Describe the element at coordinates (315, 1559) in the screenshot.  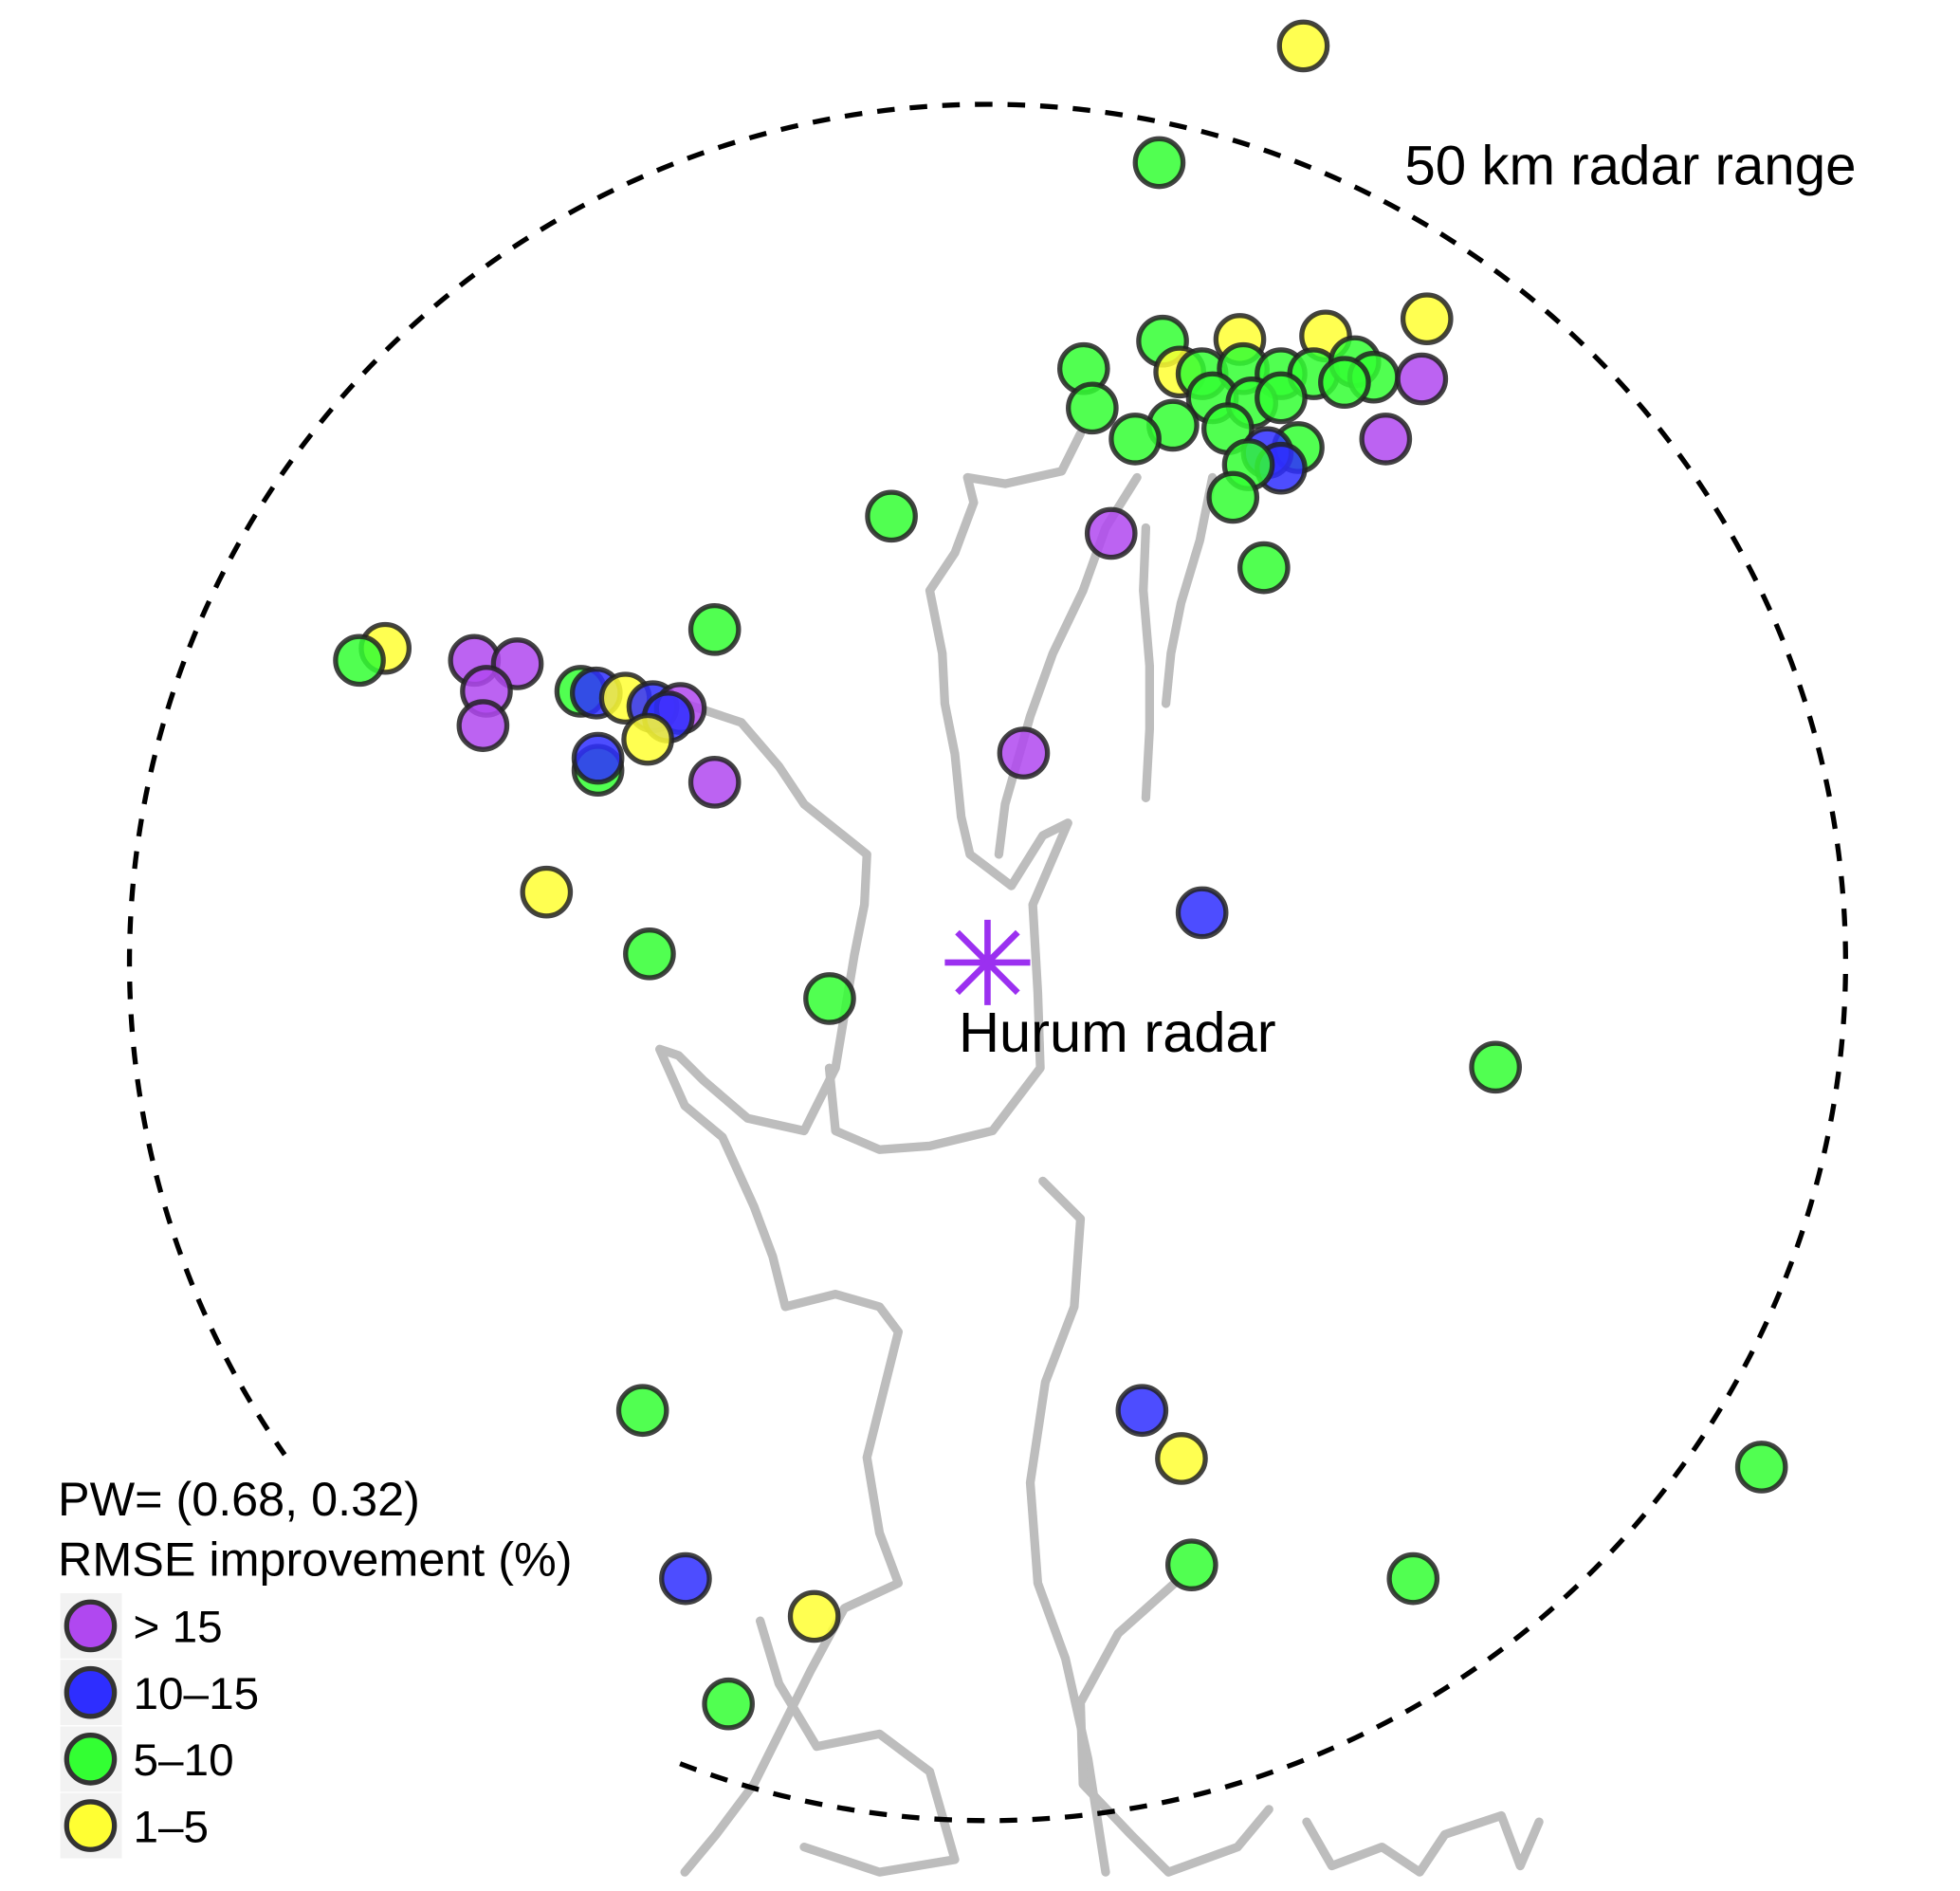
I see `legend-title-rmse: RMSE improvement (%)` at that location.